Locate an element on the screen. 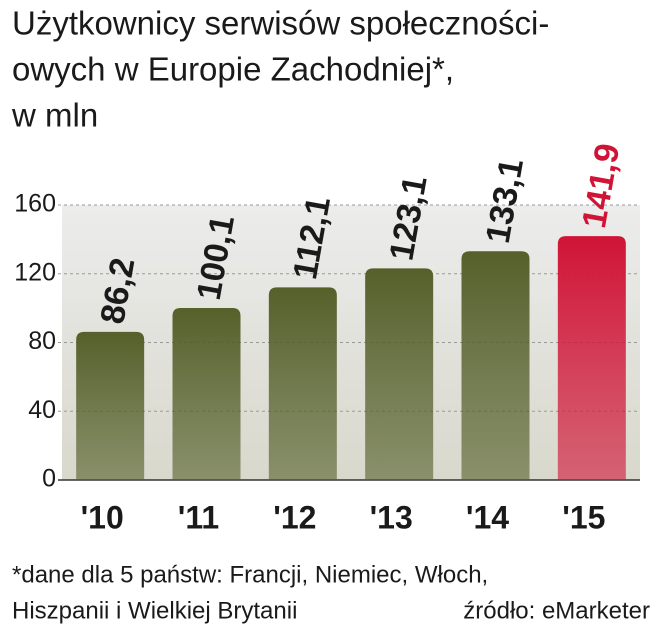 The width and height of the screenshot is (659, 640). x-tick-label: '14 is located at coordinates (487, 517).